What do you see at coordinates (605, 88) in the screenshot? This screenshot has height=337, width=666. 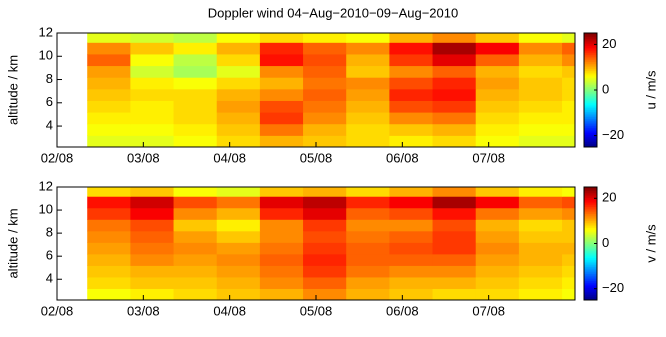 I see `colorbar-tick-label: 0` at bounding box center [605, 88].